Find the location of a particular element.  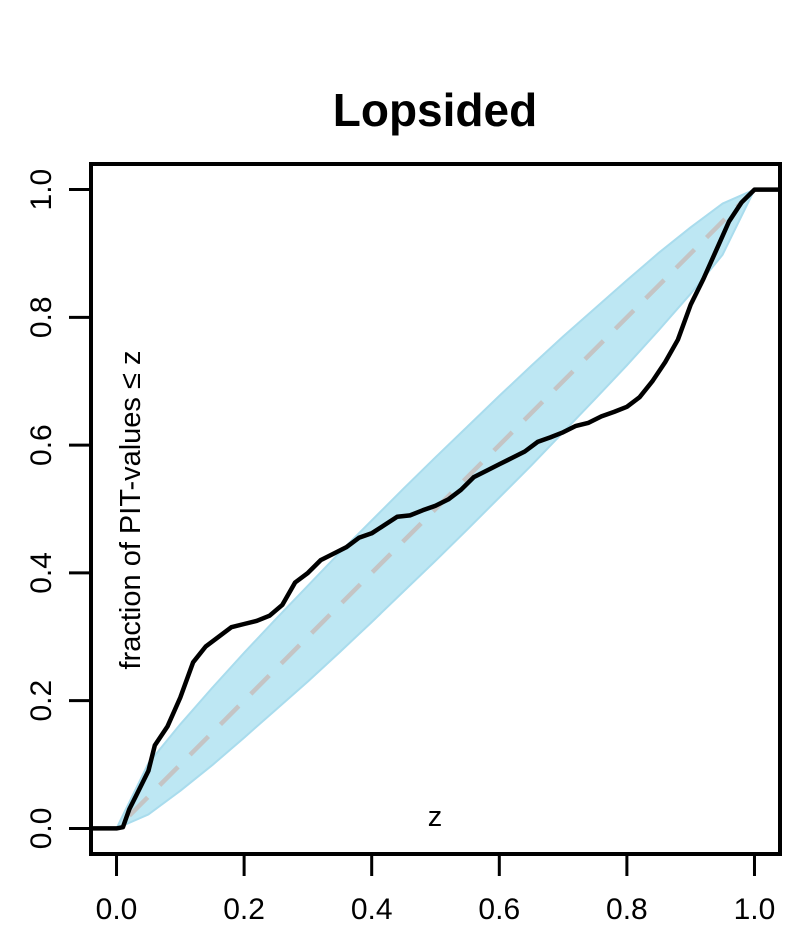

x-tick-label: 0.2 is located at coordinates (244, 909).